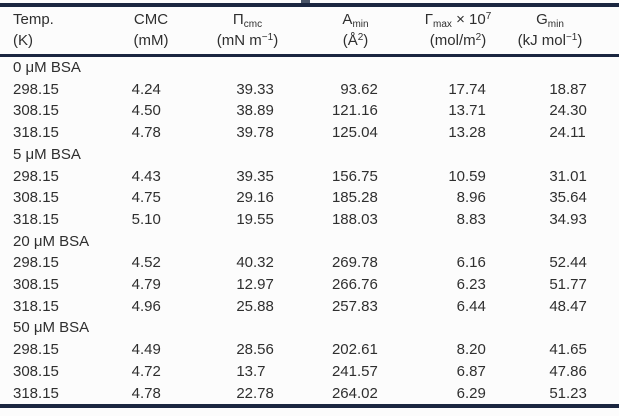 The image size is (619, 416). What do you see at coordinates (354, 219) in the screenshot?
I see `cell-a-min: 188.03` at bounding box center [354, 219].